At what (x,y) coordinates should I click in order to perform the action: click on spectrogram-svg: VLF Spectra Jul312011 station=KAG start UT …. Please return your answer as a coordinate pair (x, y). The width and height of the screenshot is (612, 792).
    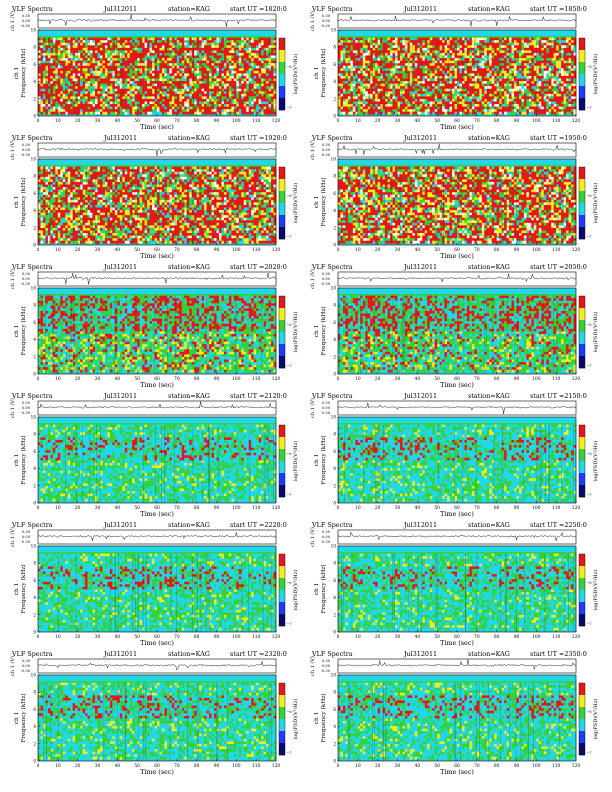
    Looking at the image, I should click on (154, 68).